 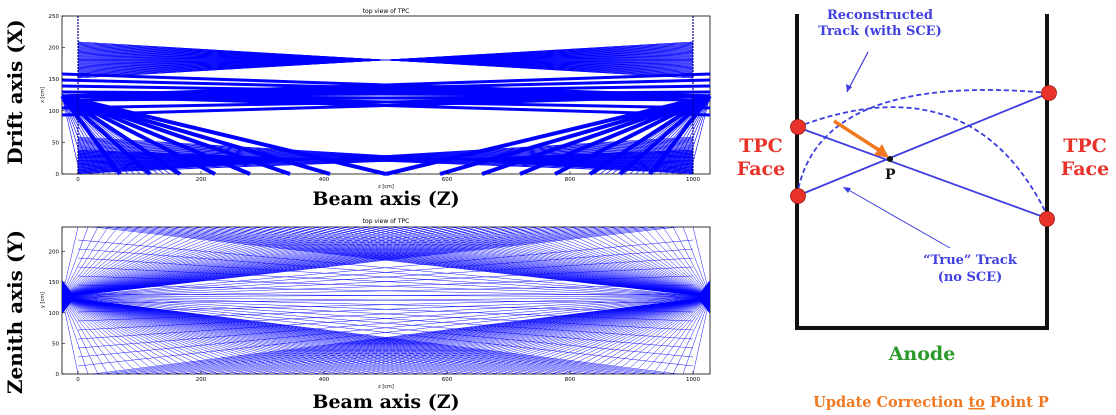 What do you see at coordinates (388, 177) in the screenshot?
I see `top-plot-x-ticks: 0 200 400 600 800 1000` at bounding box center [388, 177].